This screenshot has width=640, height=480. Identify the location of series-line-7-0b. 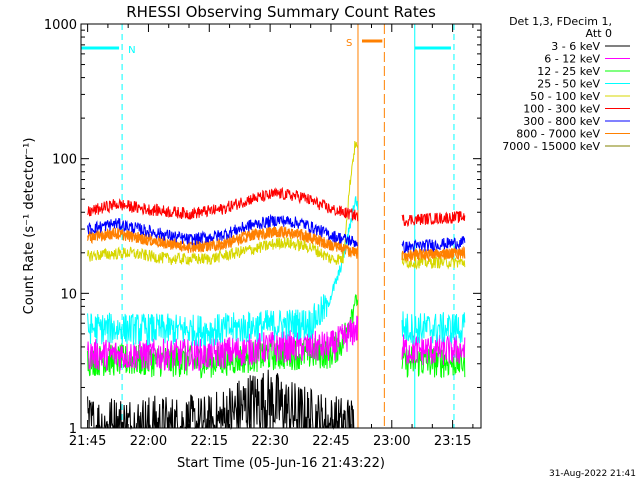
(223, 241).